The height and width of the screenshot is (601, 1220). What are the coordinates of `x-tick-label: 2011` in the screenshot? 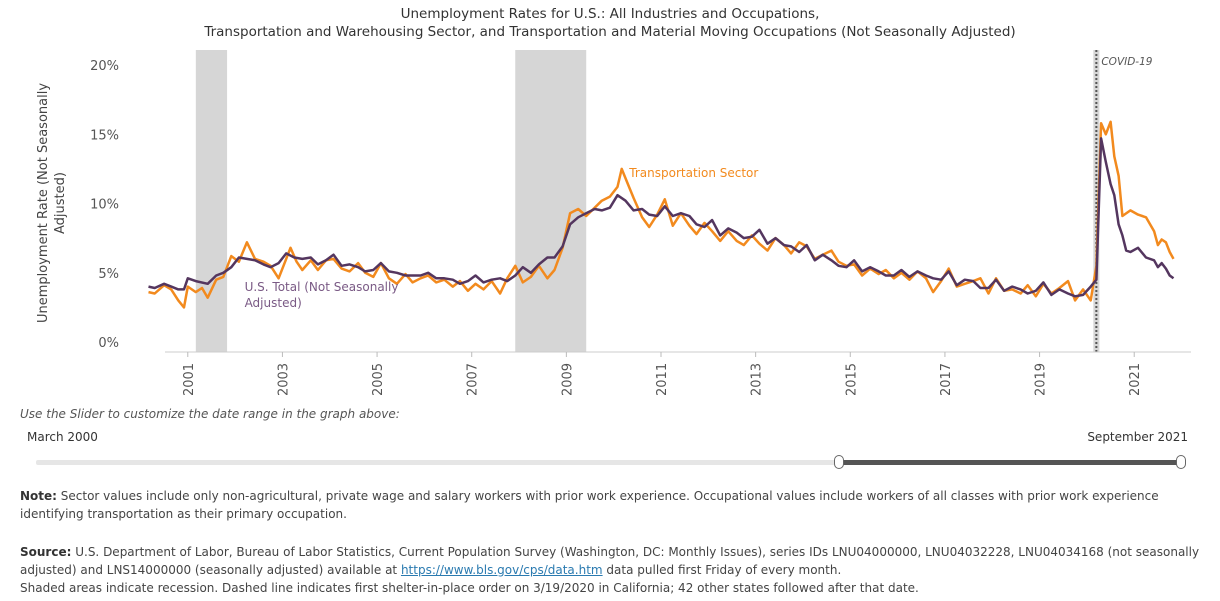 It's located at (662, 379).